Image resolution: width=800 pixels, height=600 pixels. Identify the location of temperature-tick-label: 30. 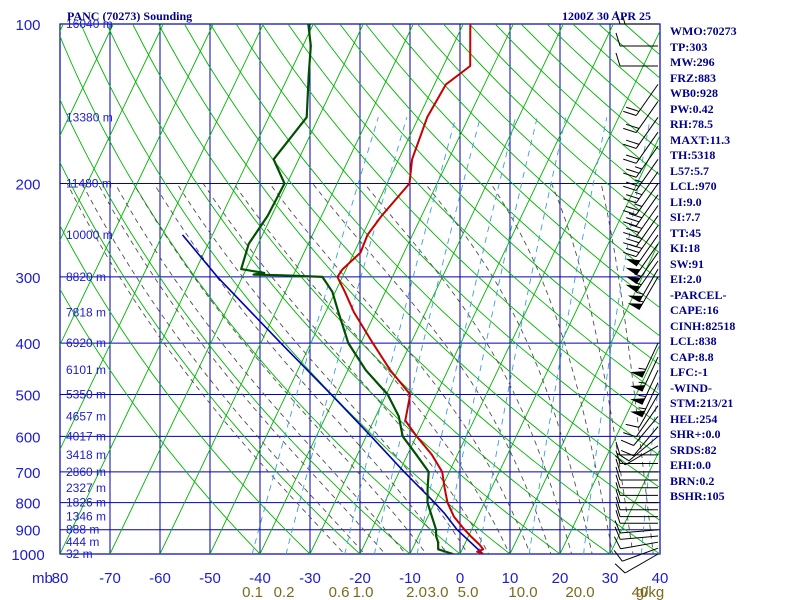
(610, 578).